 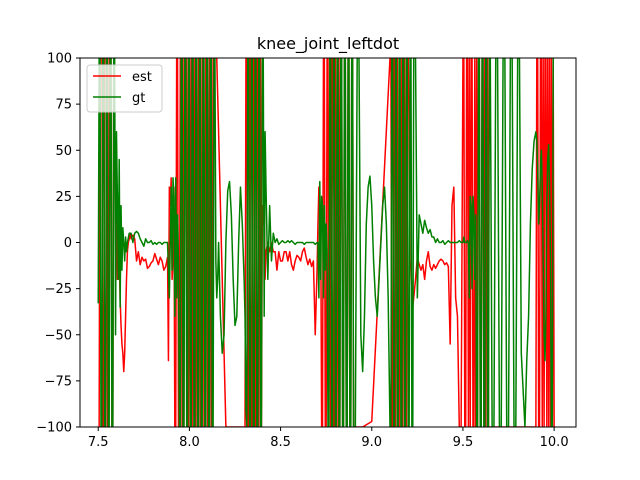 What do you see at coordinates (463, 442) in the screenshot?
I see `x-tick-label: 9.5` at bounding box center [463, 442].